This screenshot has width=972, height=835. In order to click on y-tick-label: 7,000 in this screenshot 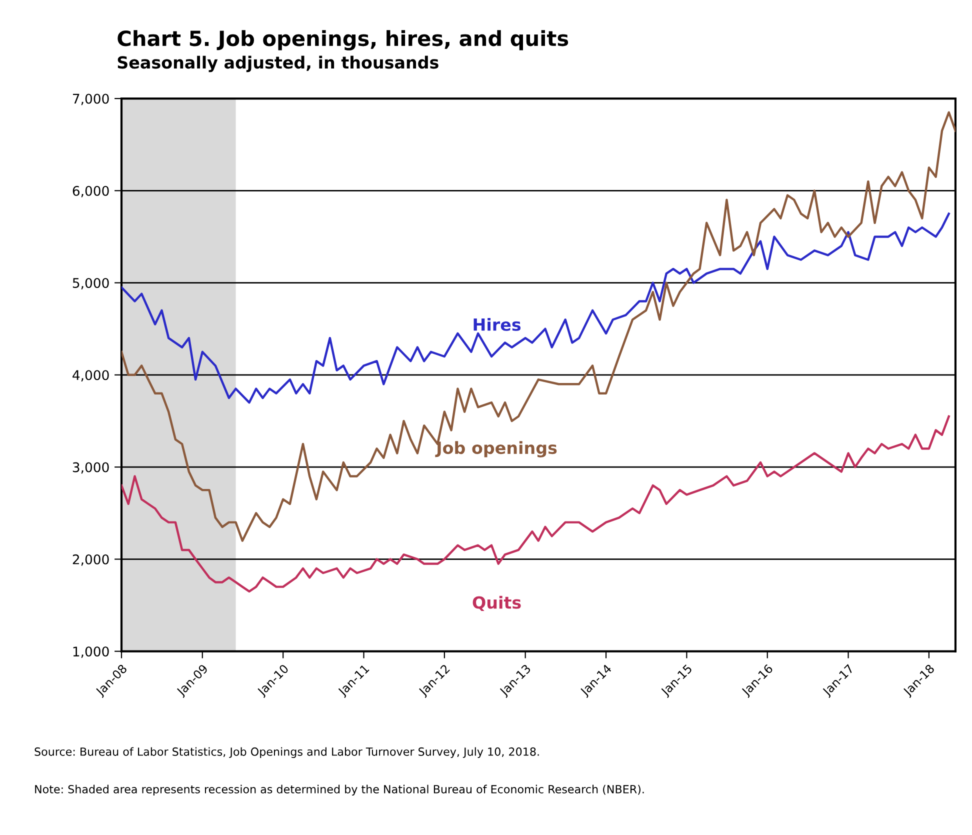, I will do `click(91, 100)`.